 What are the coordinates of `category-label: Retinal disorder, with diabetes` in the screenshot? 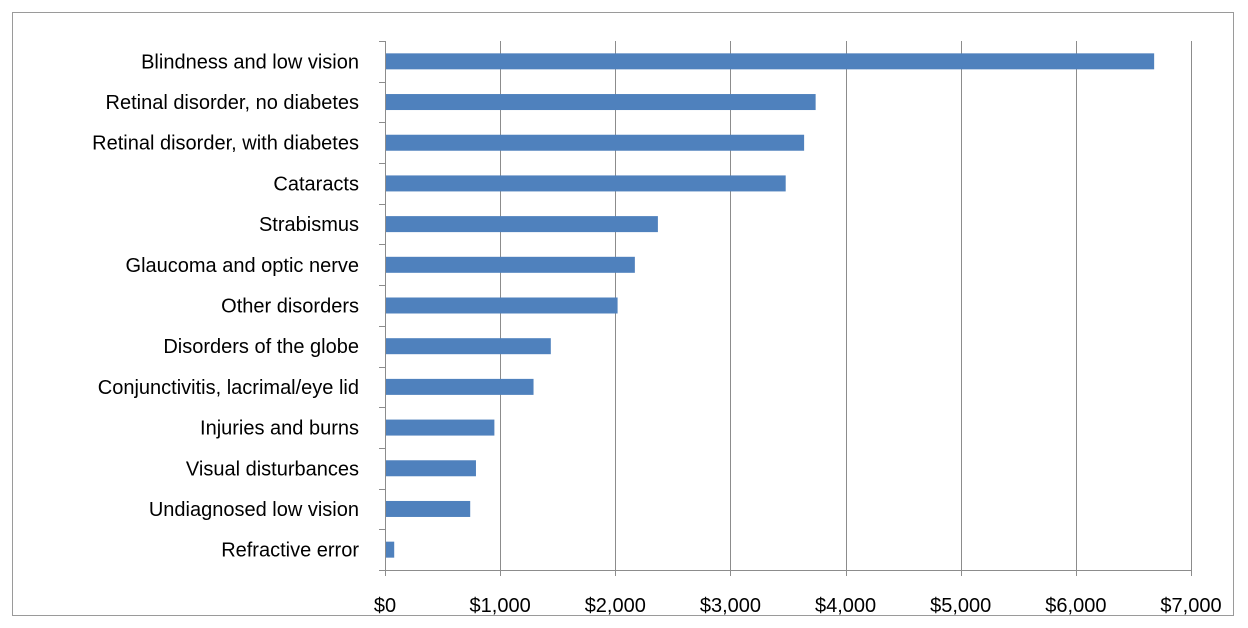 It's located at (225, 144).